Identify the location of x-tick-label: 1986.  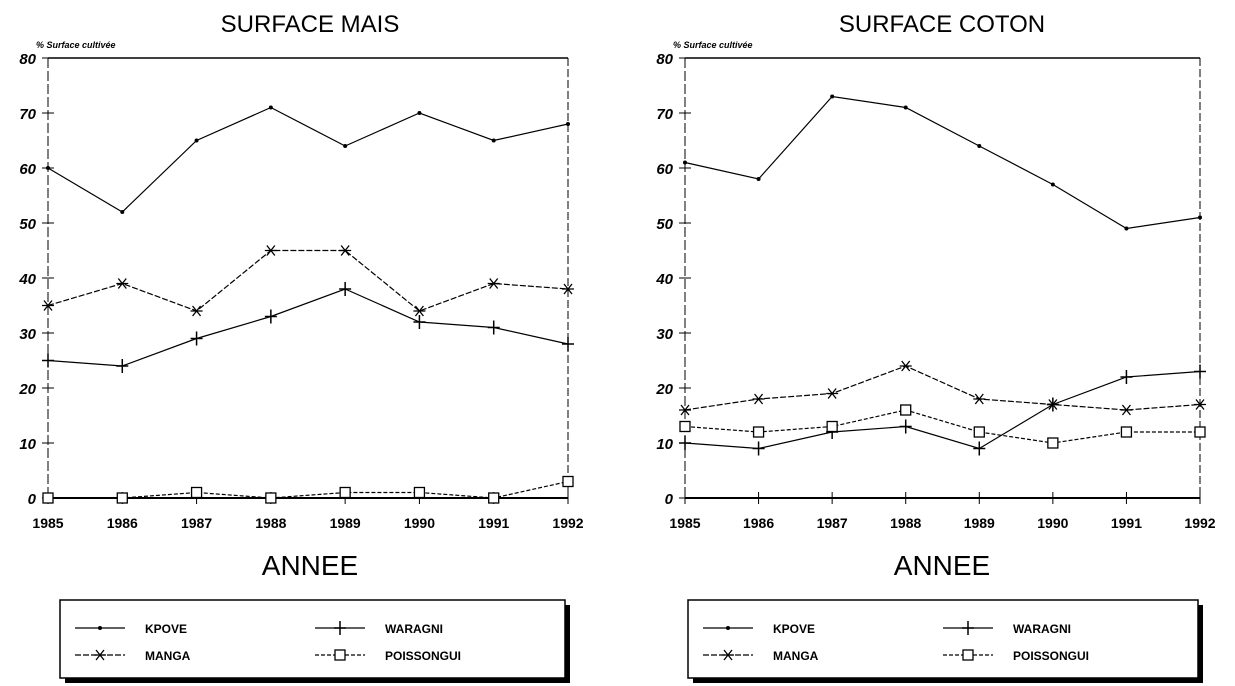
(758, 523).